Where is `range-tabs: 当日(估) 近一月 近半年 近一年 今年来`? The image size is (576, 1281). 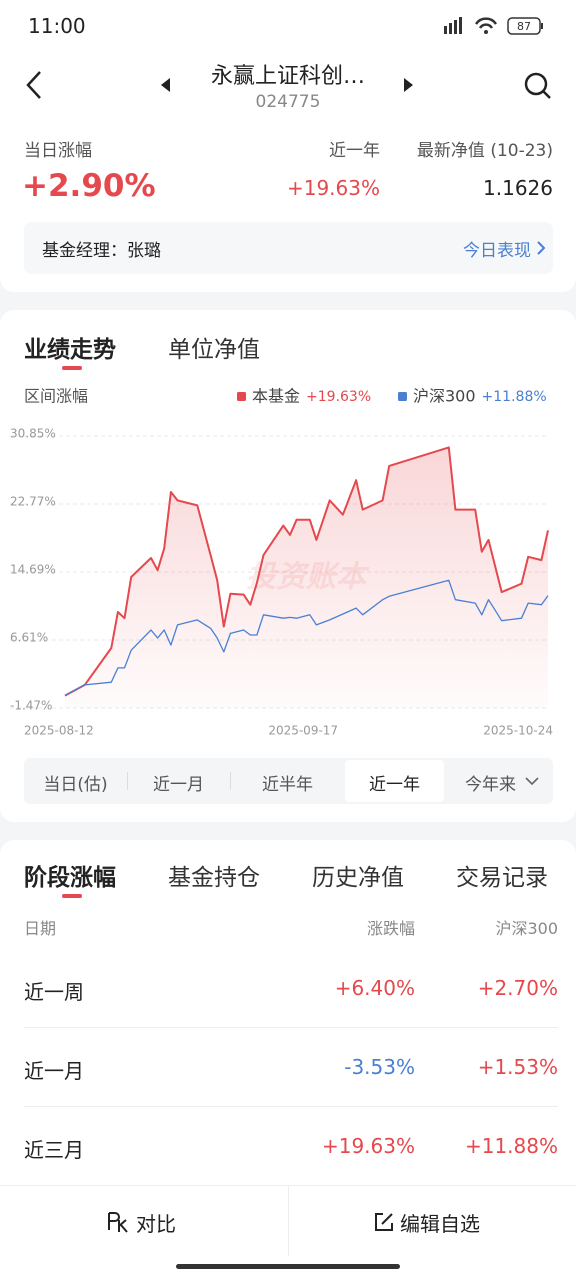 range-tabs: 当日(估) 近一月 近半年 近一年 今年来 is located at coordinates (288, 781).